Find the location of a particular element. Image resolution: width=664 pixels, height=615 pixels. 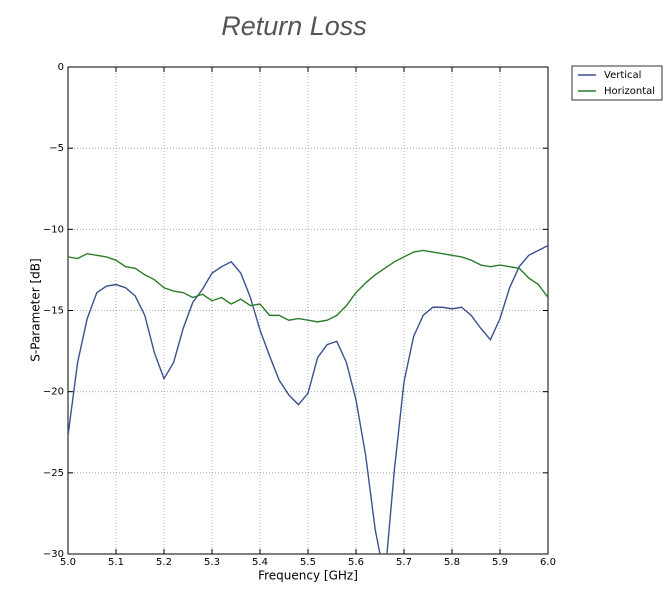

y-tick-label: 0 is located at coordinates (61, 67).